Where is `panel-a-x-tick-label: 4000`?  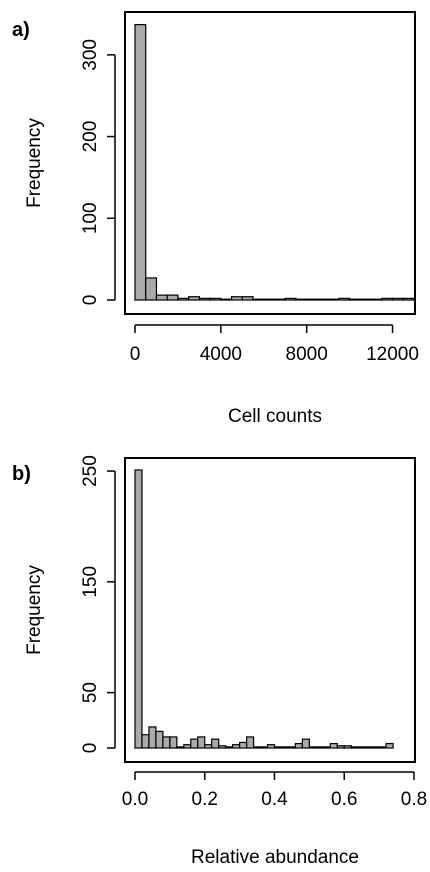
panel-a-x-tick-label: 4000 is located at coordinates (221, 354).